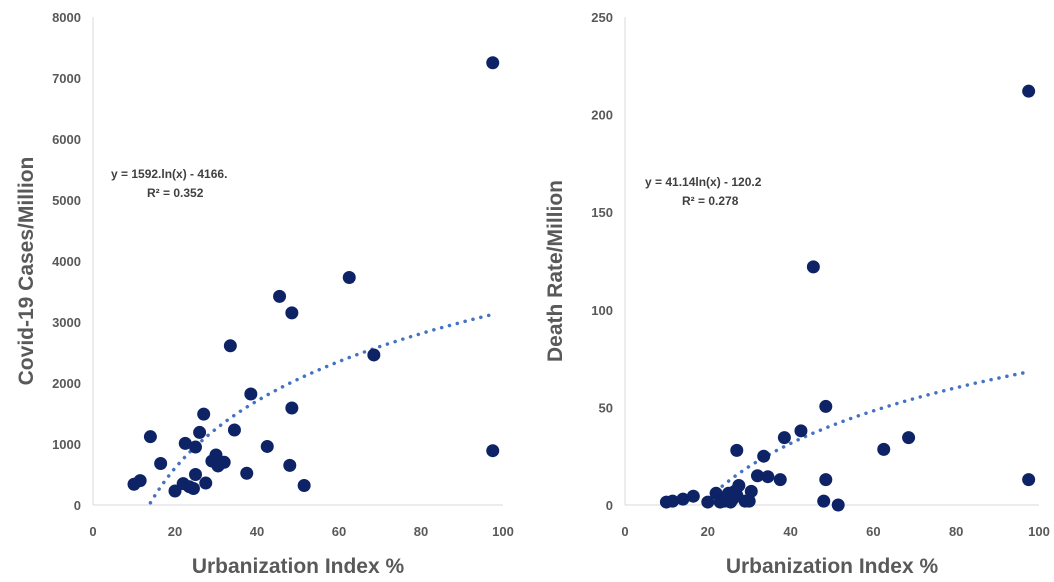  Describe the element at coordinates (602, 115) in the screenshot. I see `y-tick-label: 200` at that location.